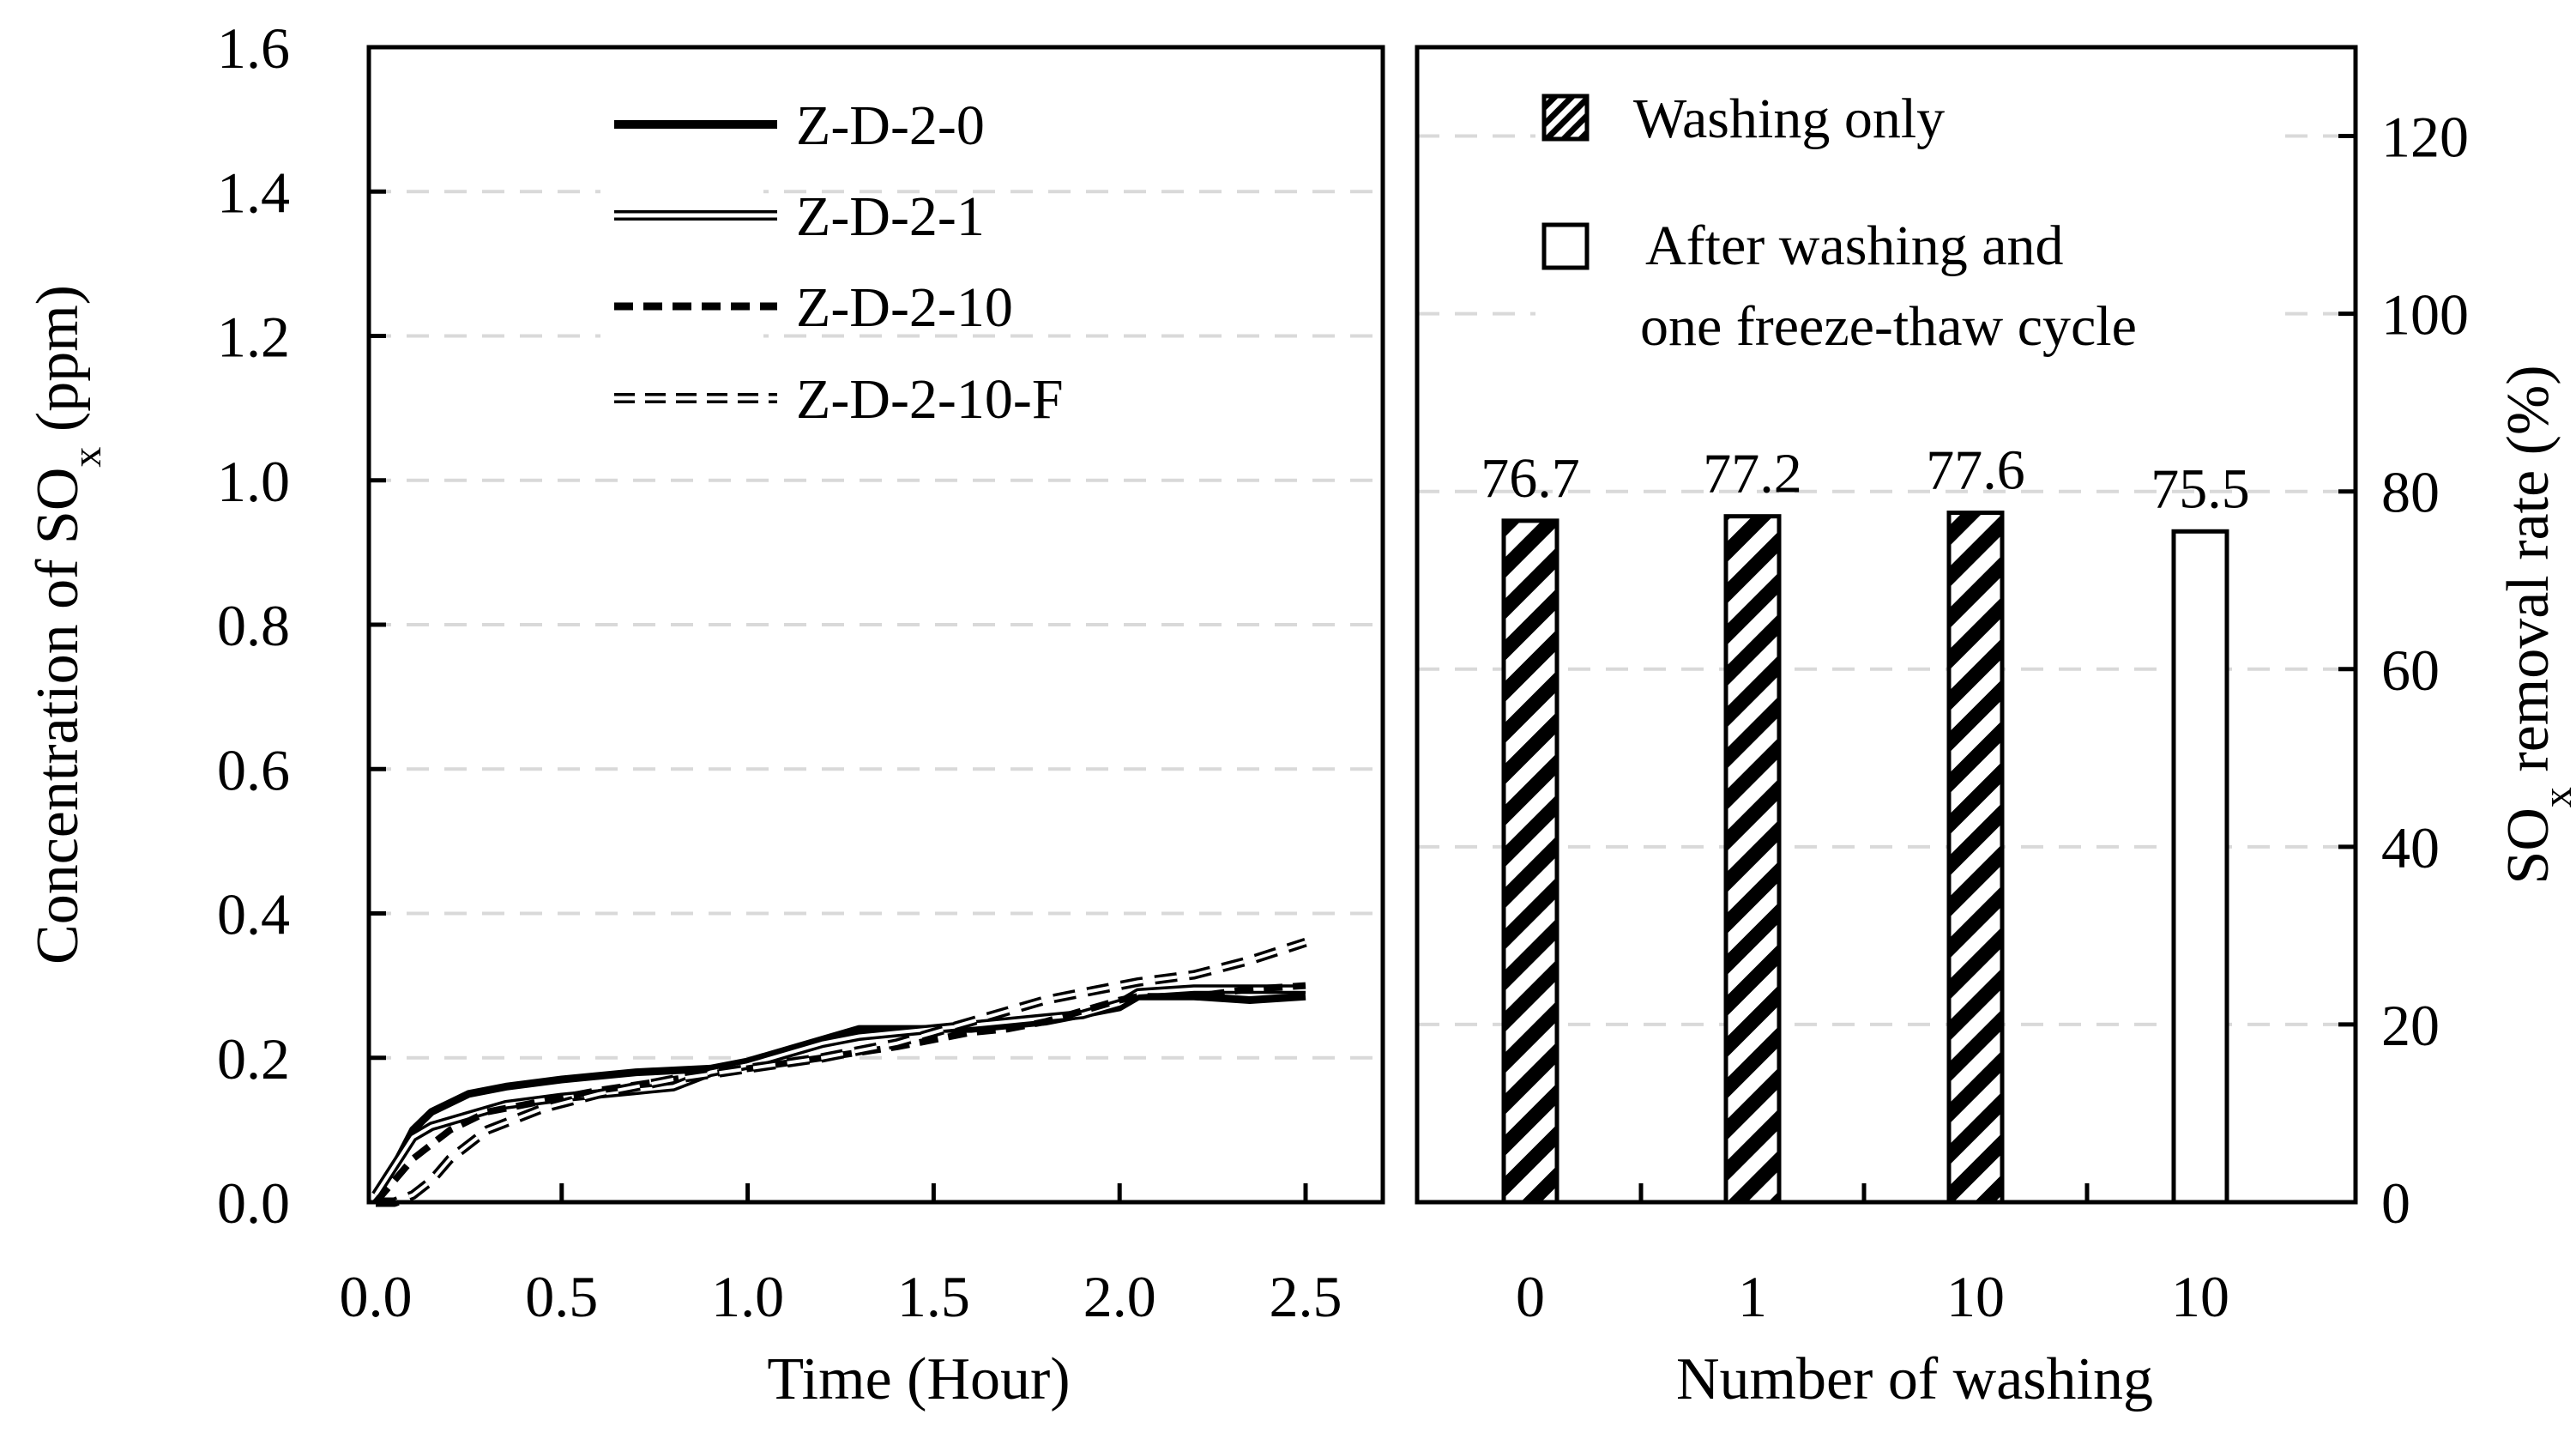 The height and width of the screenshot is (1433, 2576). I want to click on left-legend-background, so click(681, 266).